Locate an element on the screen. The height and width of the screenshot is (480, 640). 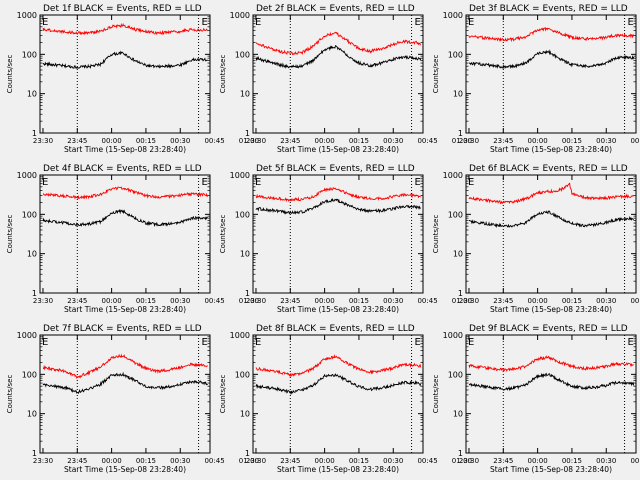
panel-title: Det 3f BLACK = Events, RED = LLD is located at coordinates (548, 9).